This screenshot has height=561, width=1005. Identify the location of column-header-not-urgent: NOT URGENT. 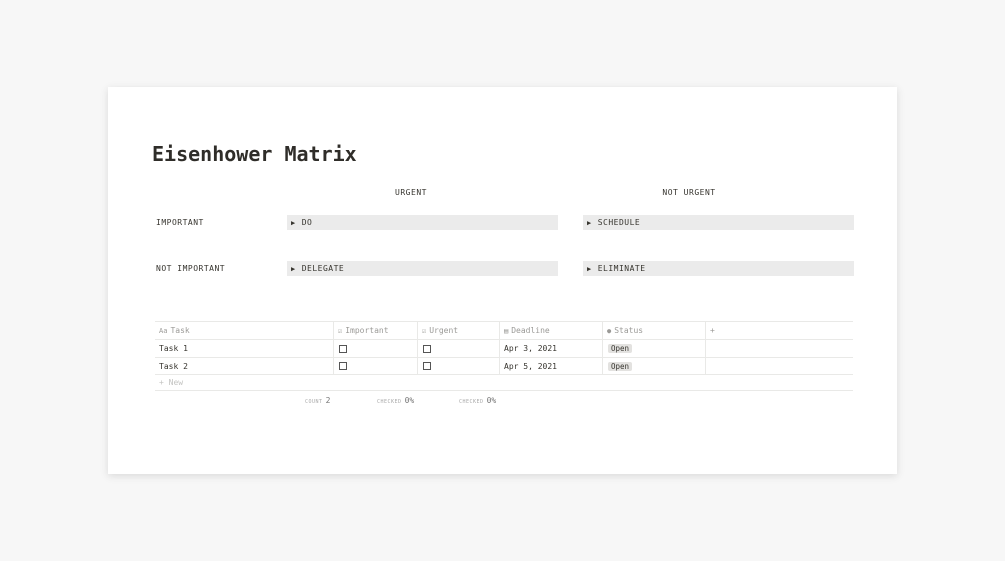
(689, 192).